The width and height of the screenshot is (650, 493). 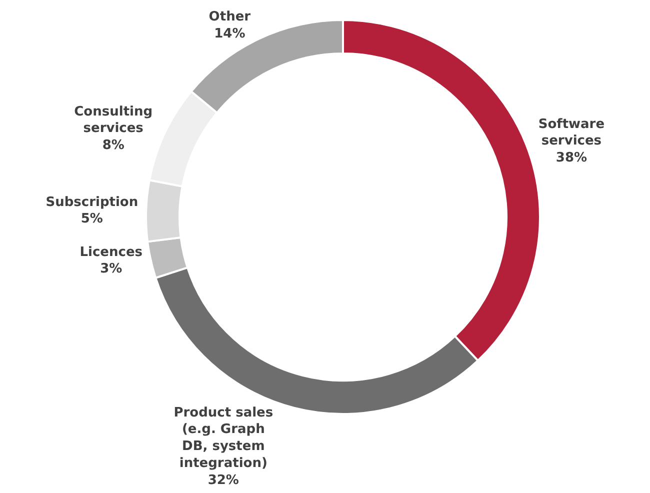 What do you see at coordinates (91, 219) in the screenshot?
I see `data-label: 5%` at bounding box center [91, 219].